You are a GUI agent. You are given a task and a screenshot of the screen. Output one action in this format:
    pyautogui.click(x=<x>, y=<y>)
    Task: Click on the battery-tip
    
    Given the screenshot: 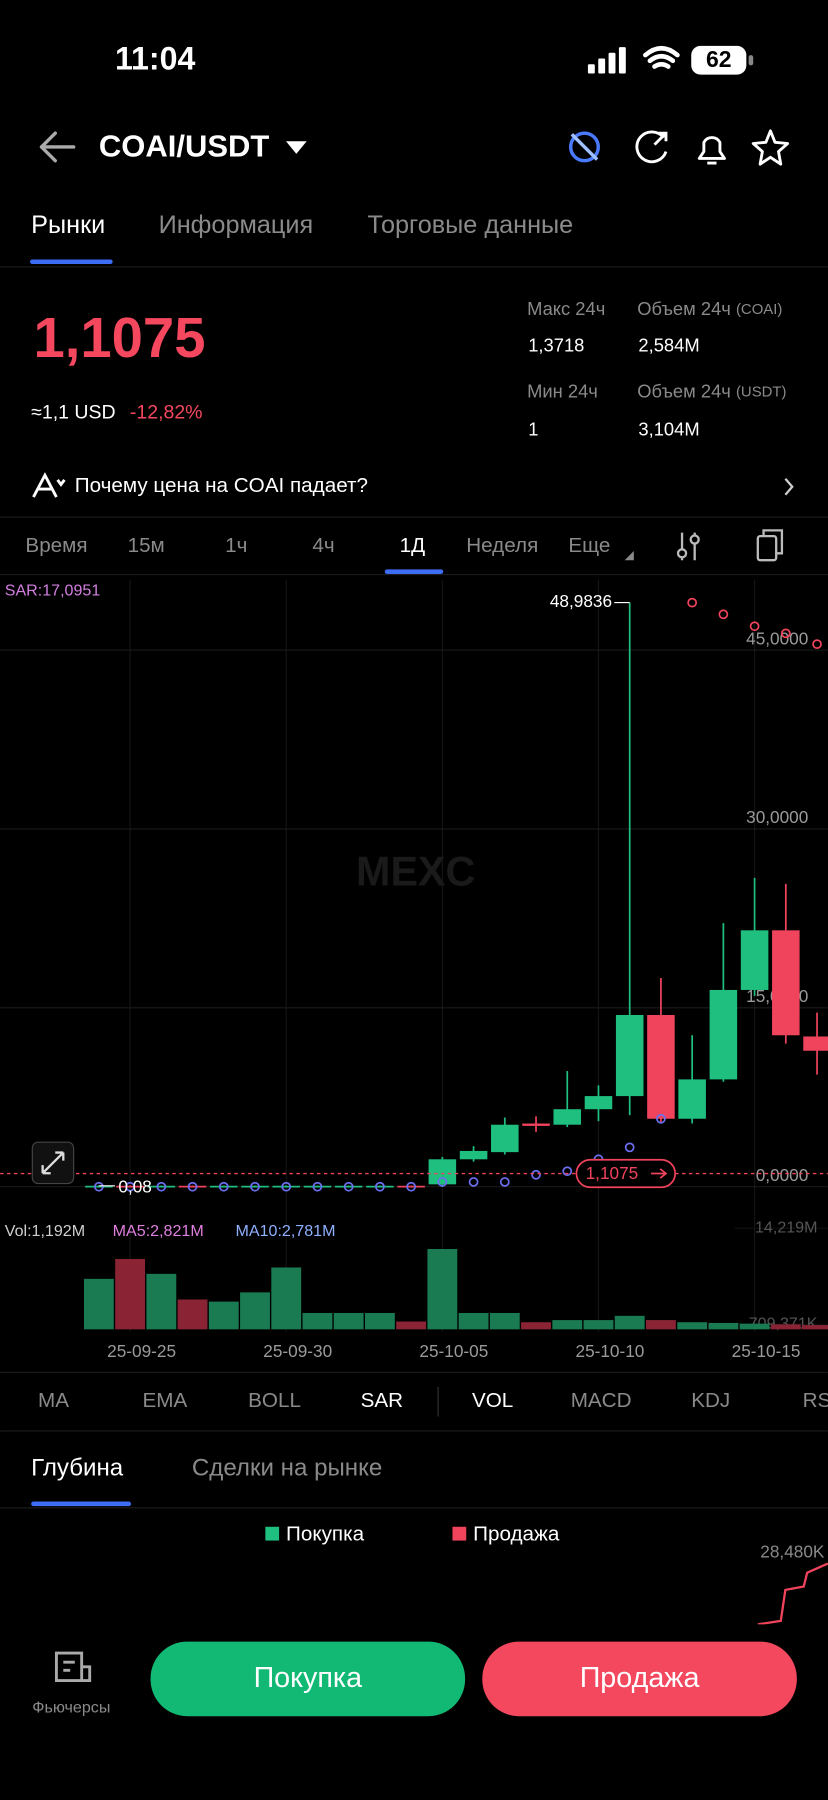 What is the action you would take?
    pyautogui.click(x=751, y=60)
    